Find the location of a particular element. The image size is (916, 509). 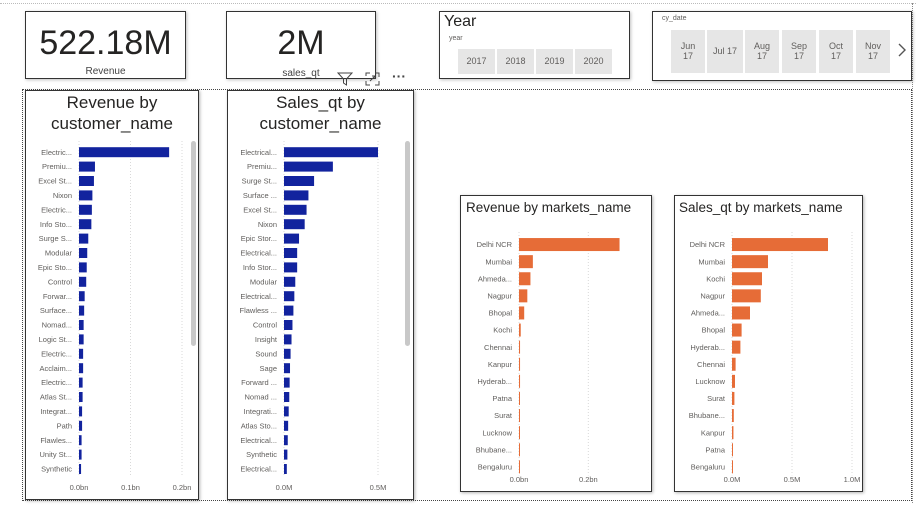

year-option-2017: 2017 is located at coordinates (476, 61).